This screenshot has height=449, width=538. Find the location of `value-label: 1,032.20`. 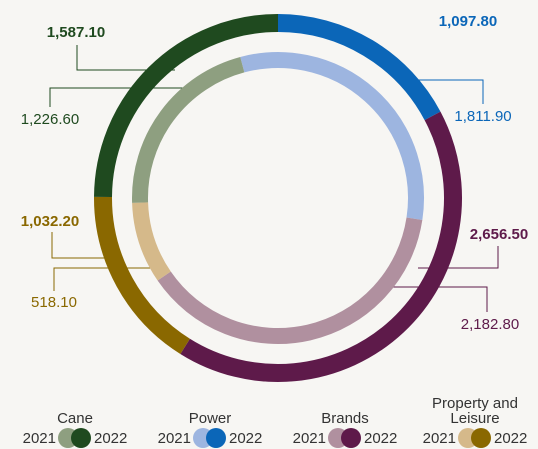

value-label: 1,032.20 is located at coordinates (50, 221).